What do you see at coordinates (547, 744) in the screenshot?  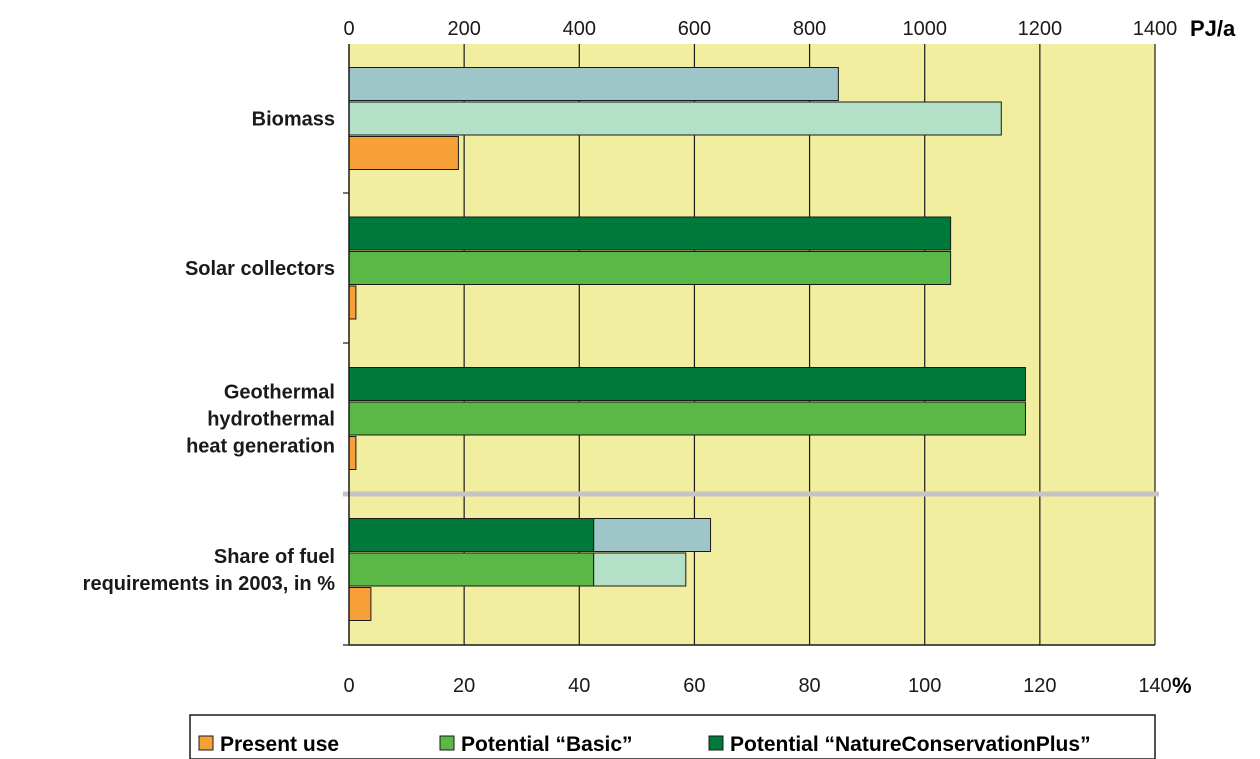 I see `legend-label: Potential “Basic”` at bounding box center [547, 744].